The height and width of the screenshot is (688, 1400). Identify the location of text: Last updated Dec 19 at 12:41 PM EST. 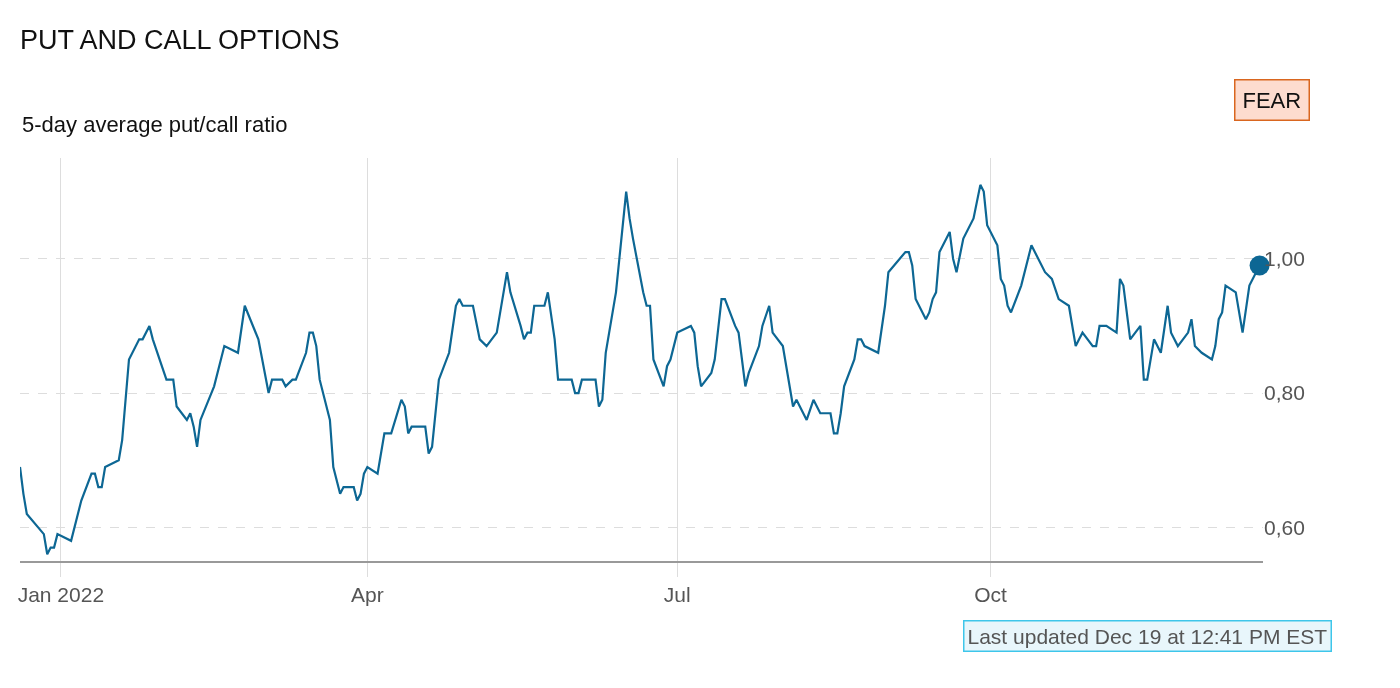
(1147, 636).